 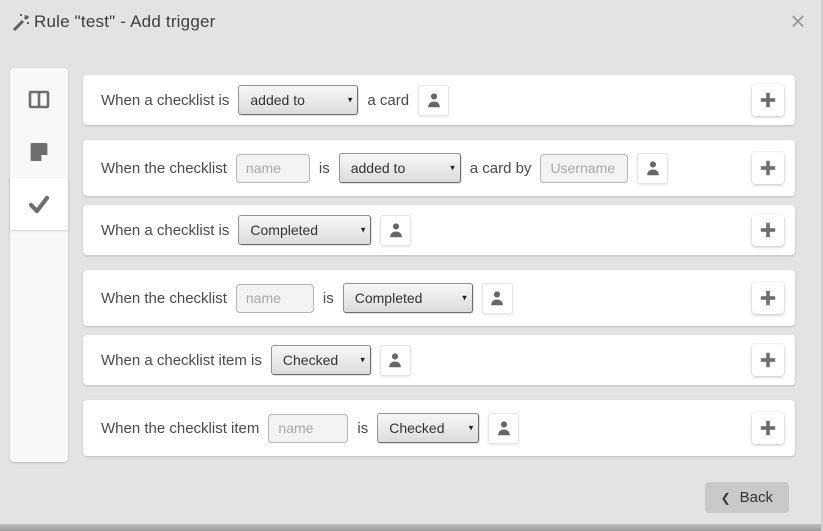 I want to click on trigger-row: When a checklist item is Checked ▾, so click(x=439, y=360).